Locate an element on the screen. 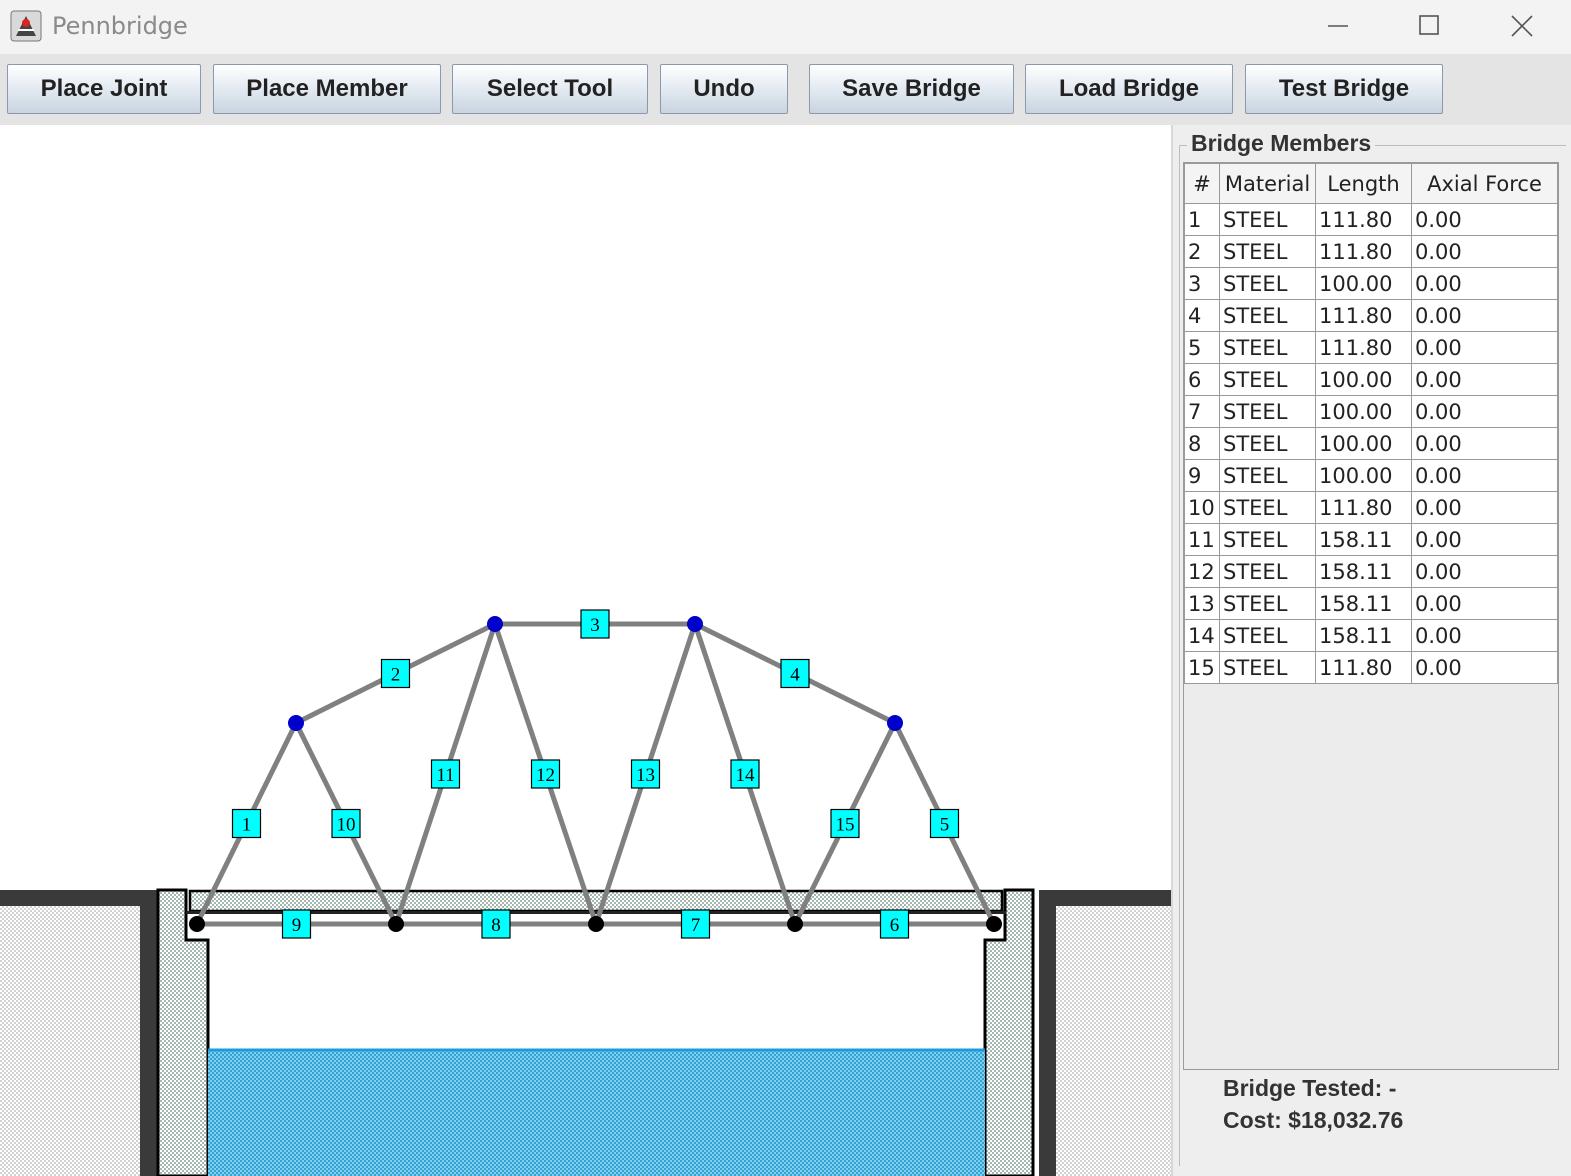 This screenshot has height=1176, width=1571. table-row: 6 STEEL 100.00 0.00 is located at coordinates (1371, 379).